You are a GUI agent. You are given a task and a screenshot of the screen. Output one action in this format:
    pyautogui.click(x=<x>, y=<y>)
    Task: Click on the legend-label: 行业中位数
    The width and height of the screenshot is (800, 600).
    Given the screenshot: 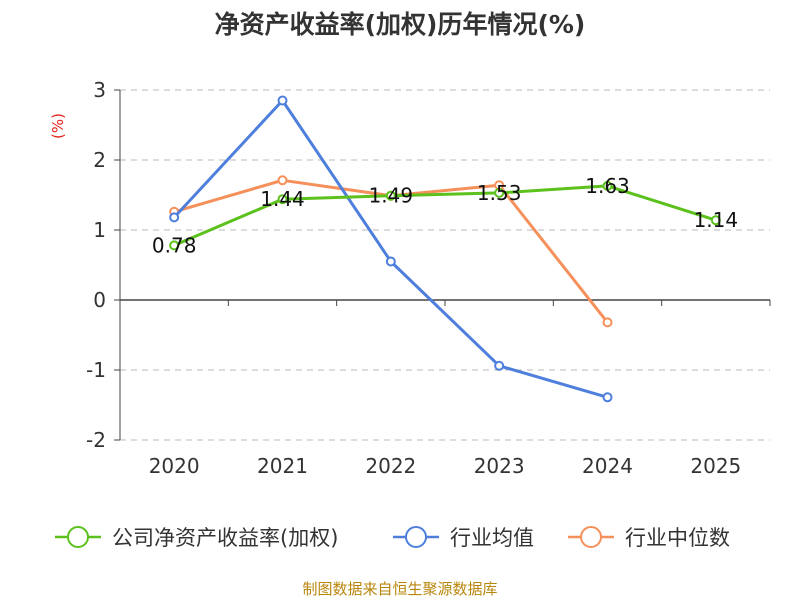 What is the action you would take?
    pyautogui.click(x=677, y=538)
    